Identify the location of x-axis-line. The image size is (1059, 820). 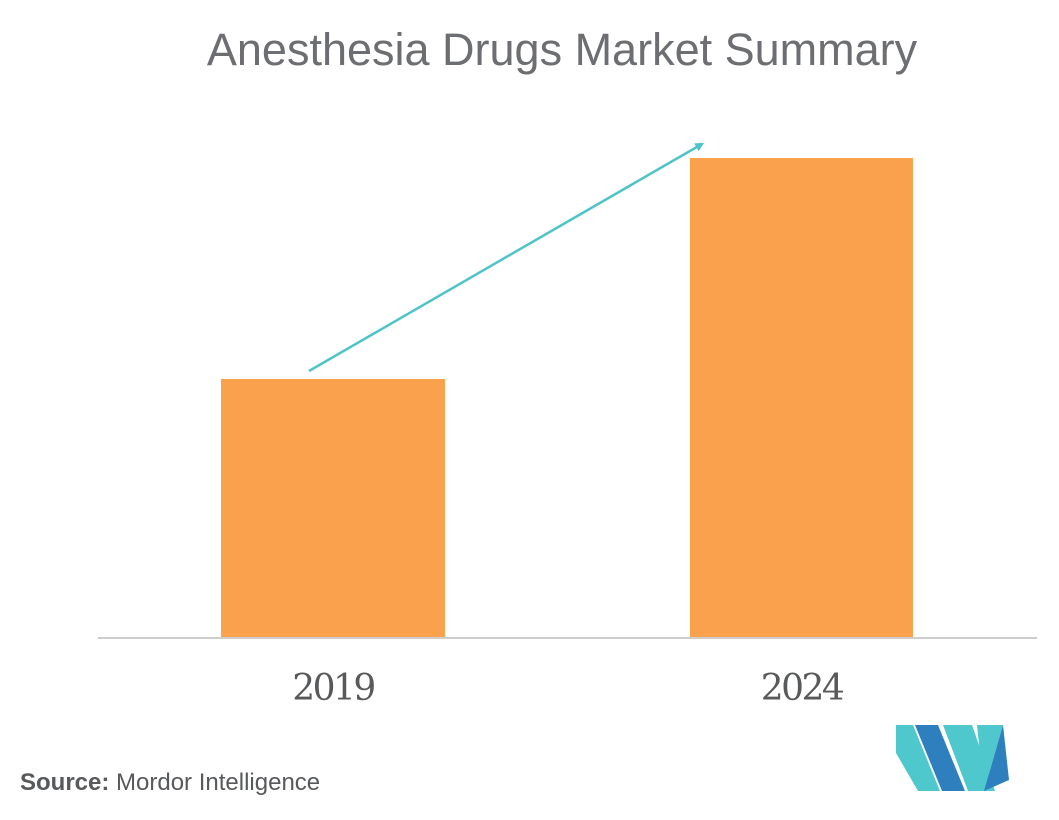
(567, 638).